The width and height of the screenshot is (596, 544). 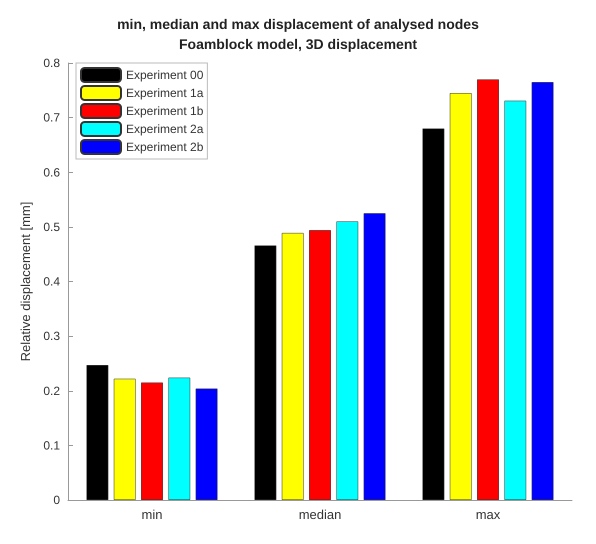 What do you see at coordinates (165, 129) in the screenshot?
I see `legend-label: Experiment 2a` at bounding box center [165, 129].